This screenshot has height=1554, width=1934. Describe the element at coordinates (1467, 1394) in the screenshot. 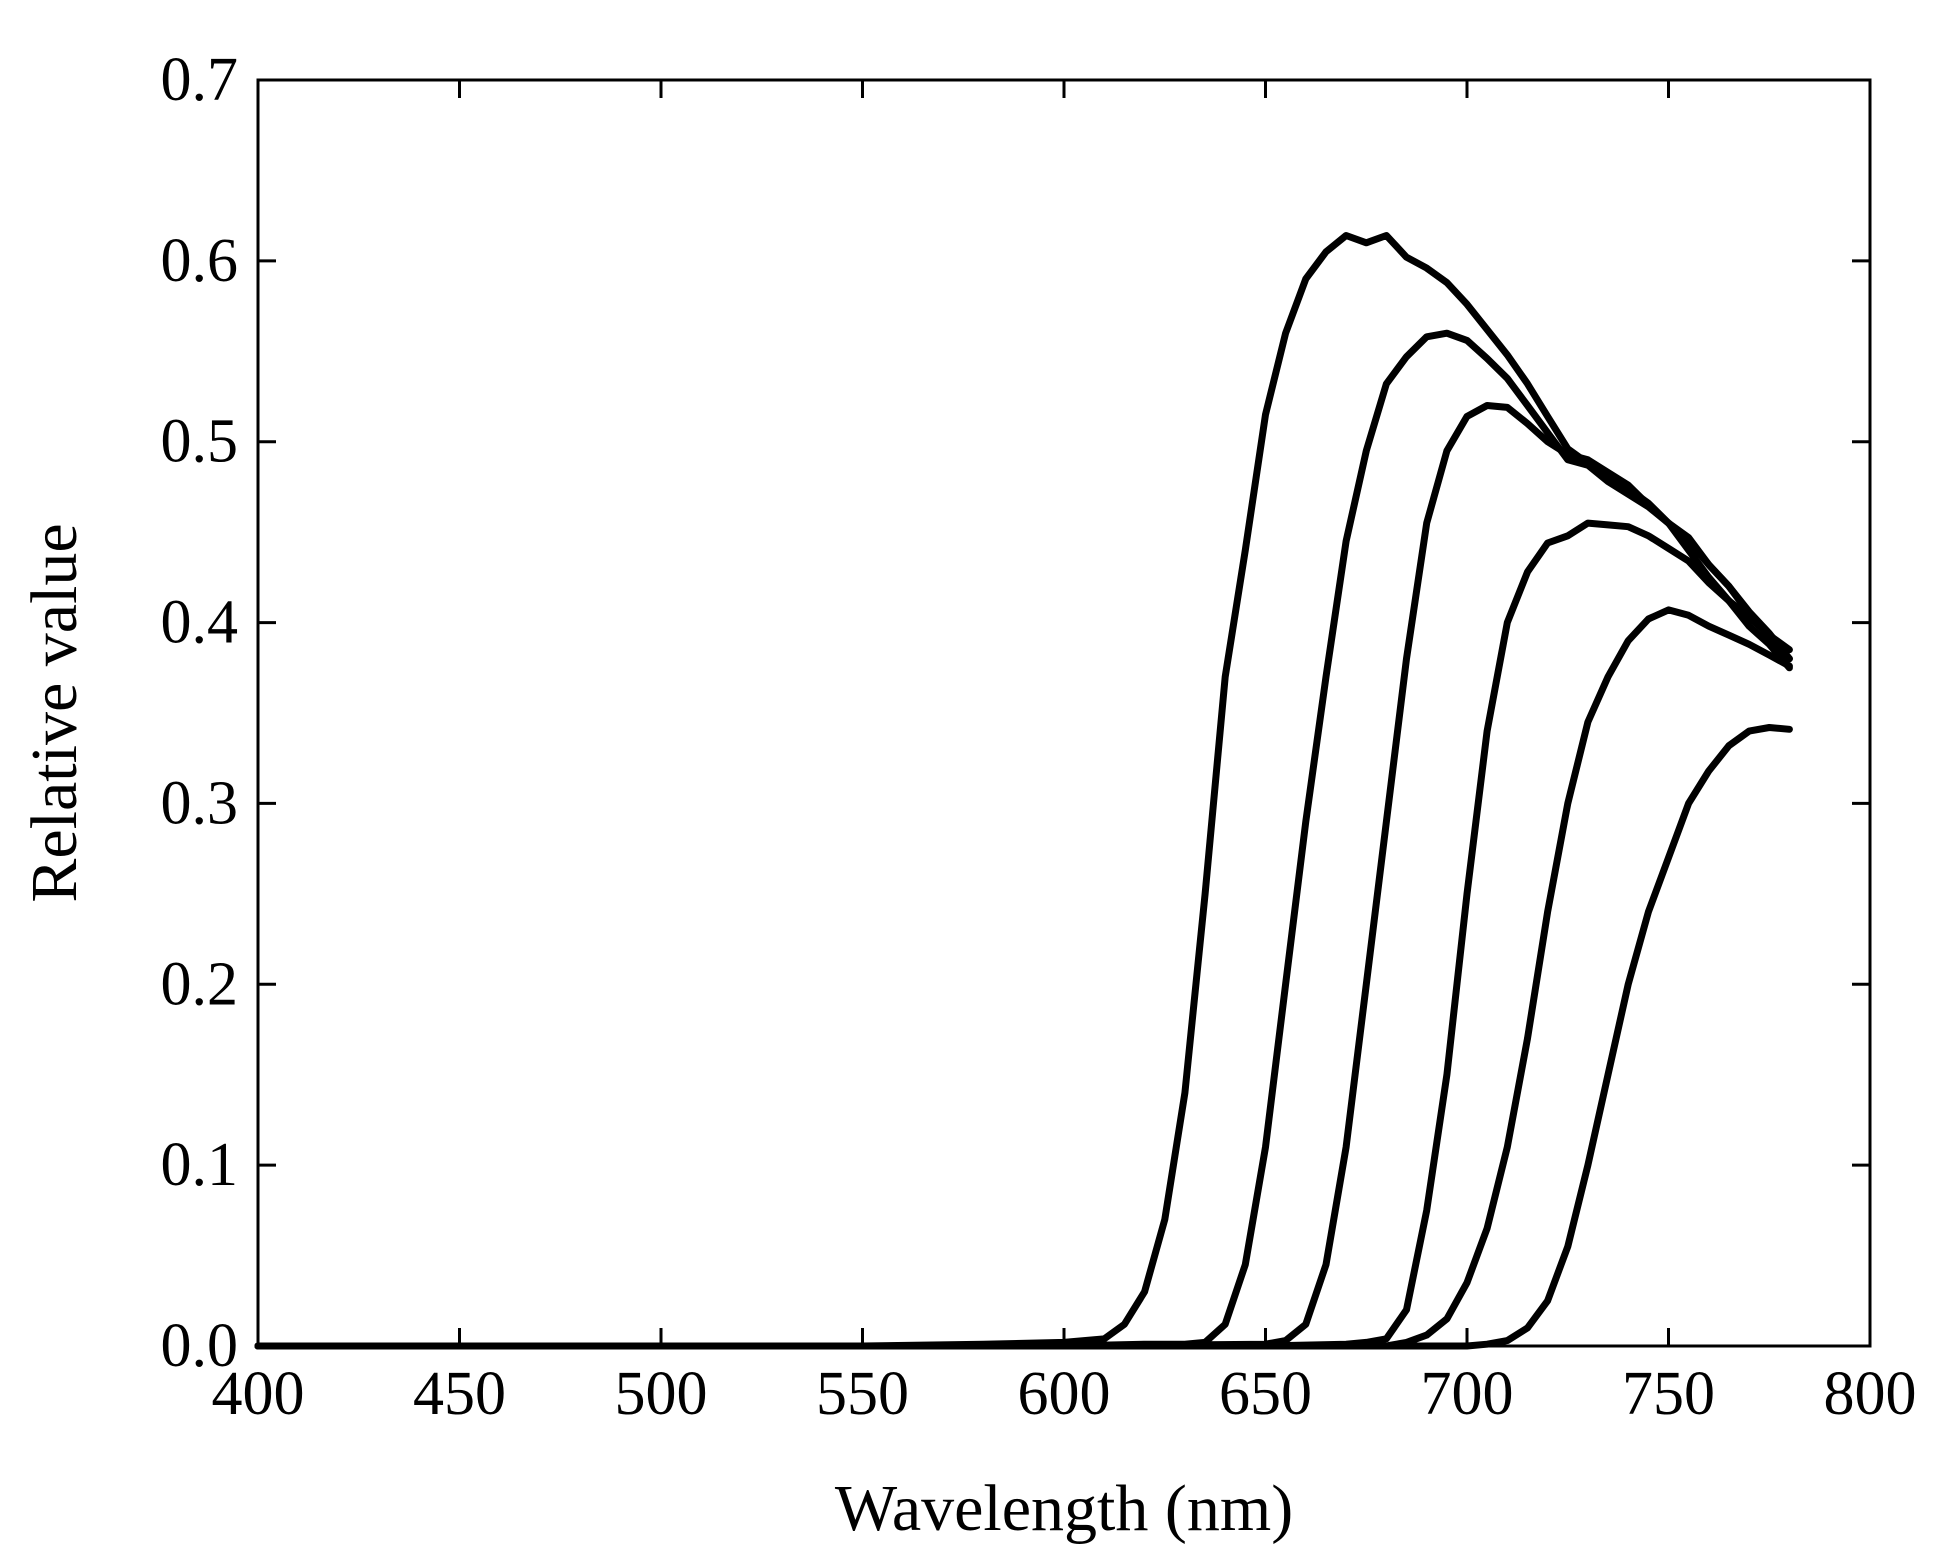

I see `x-tick-label: 700` at that location.